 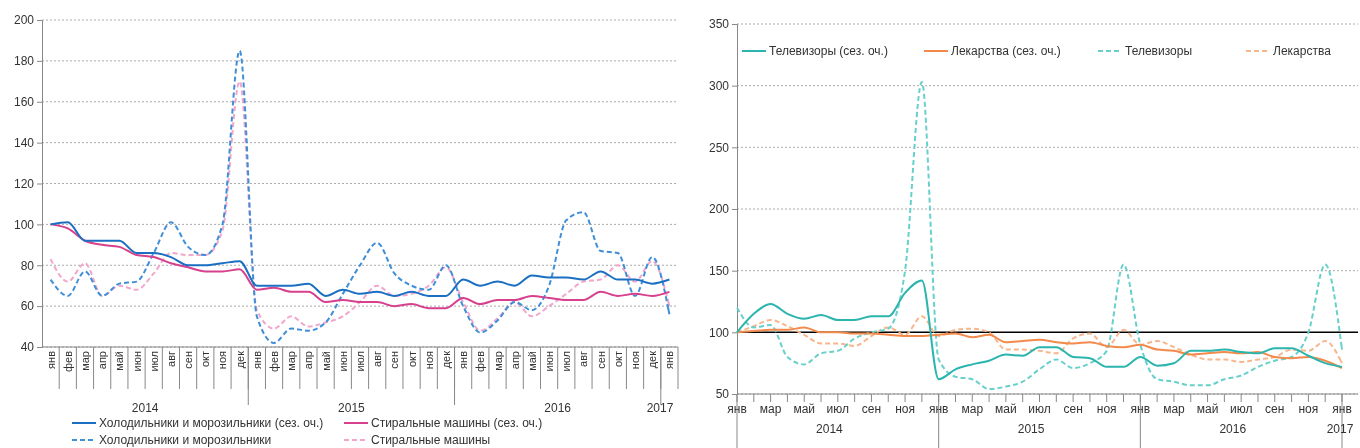 I want to click on y-tick-label: 180, so click(x=24, y=61).